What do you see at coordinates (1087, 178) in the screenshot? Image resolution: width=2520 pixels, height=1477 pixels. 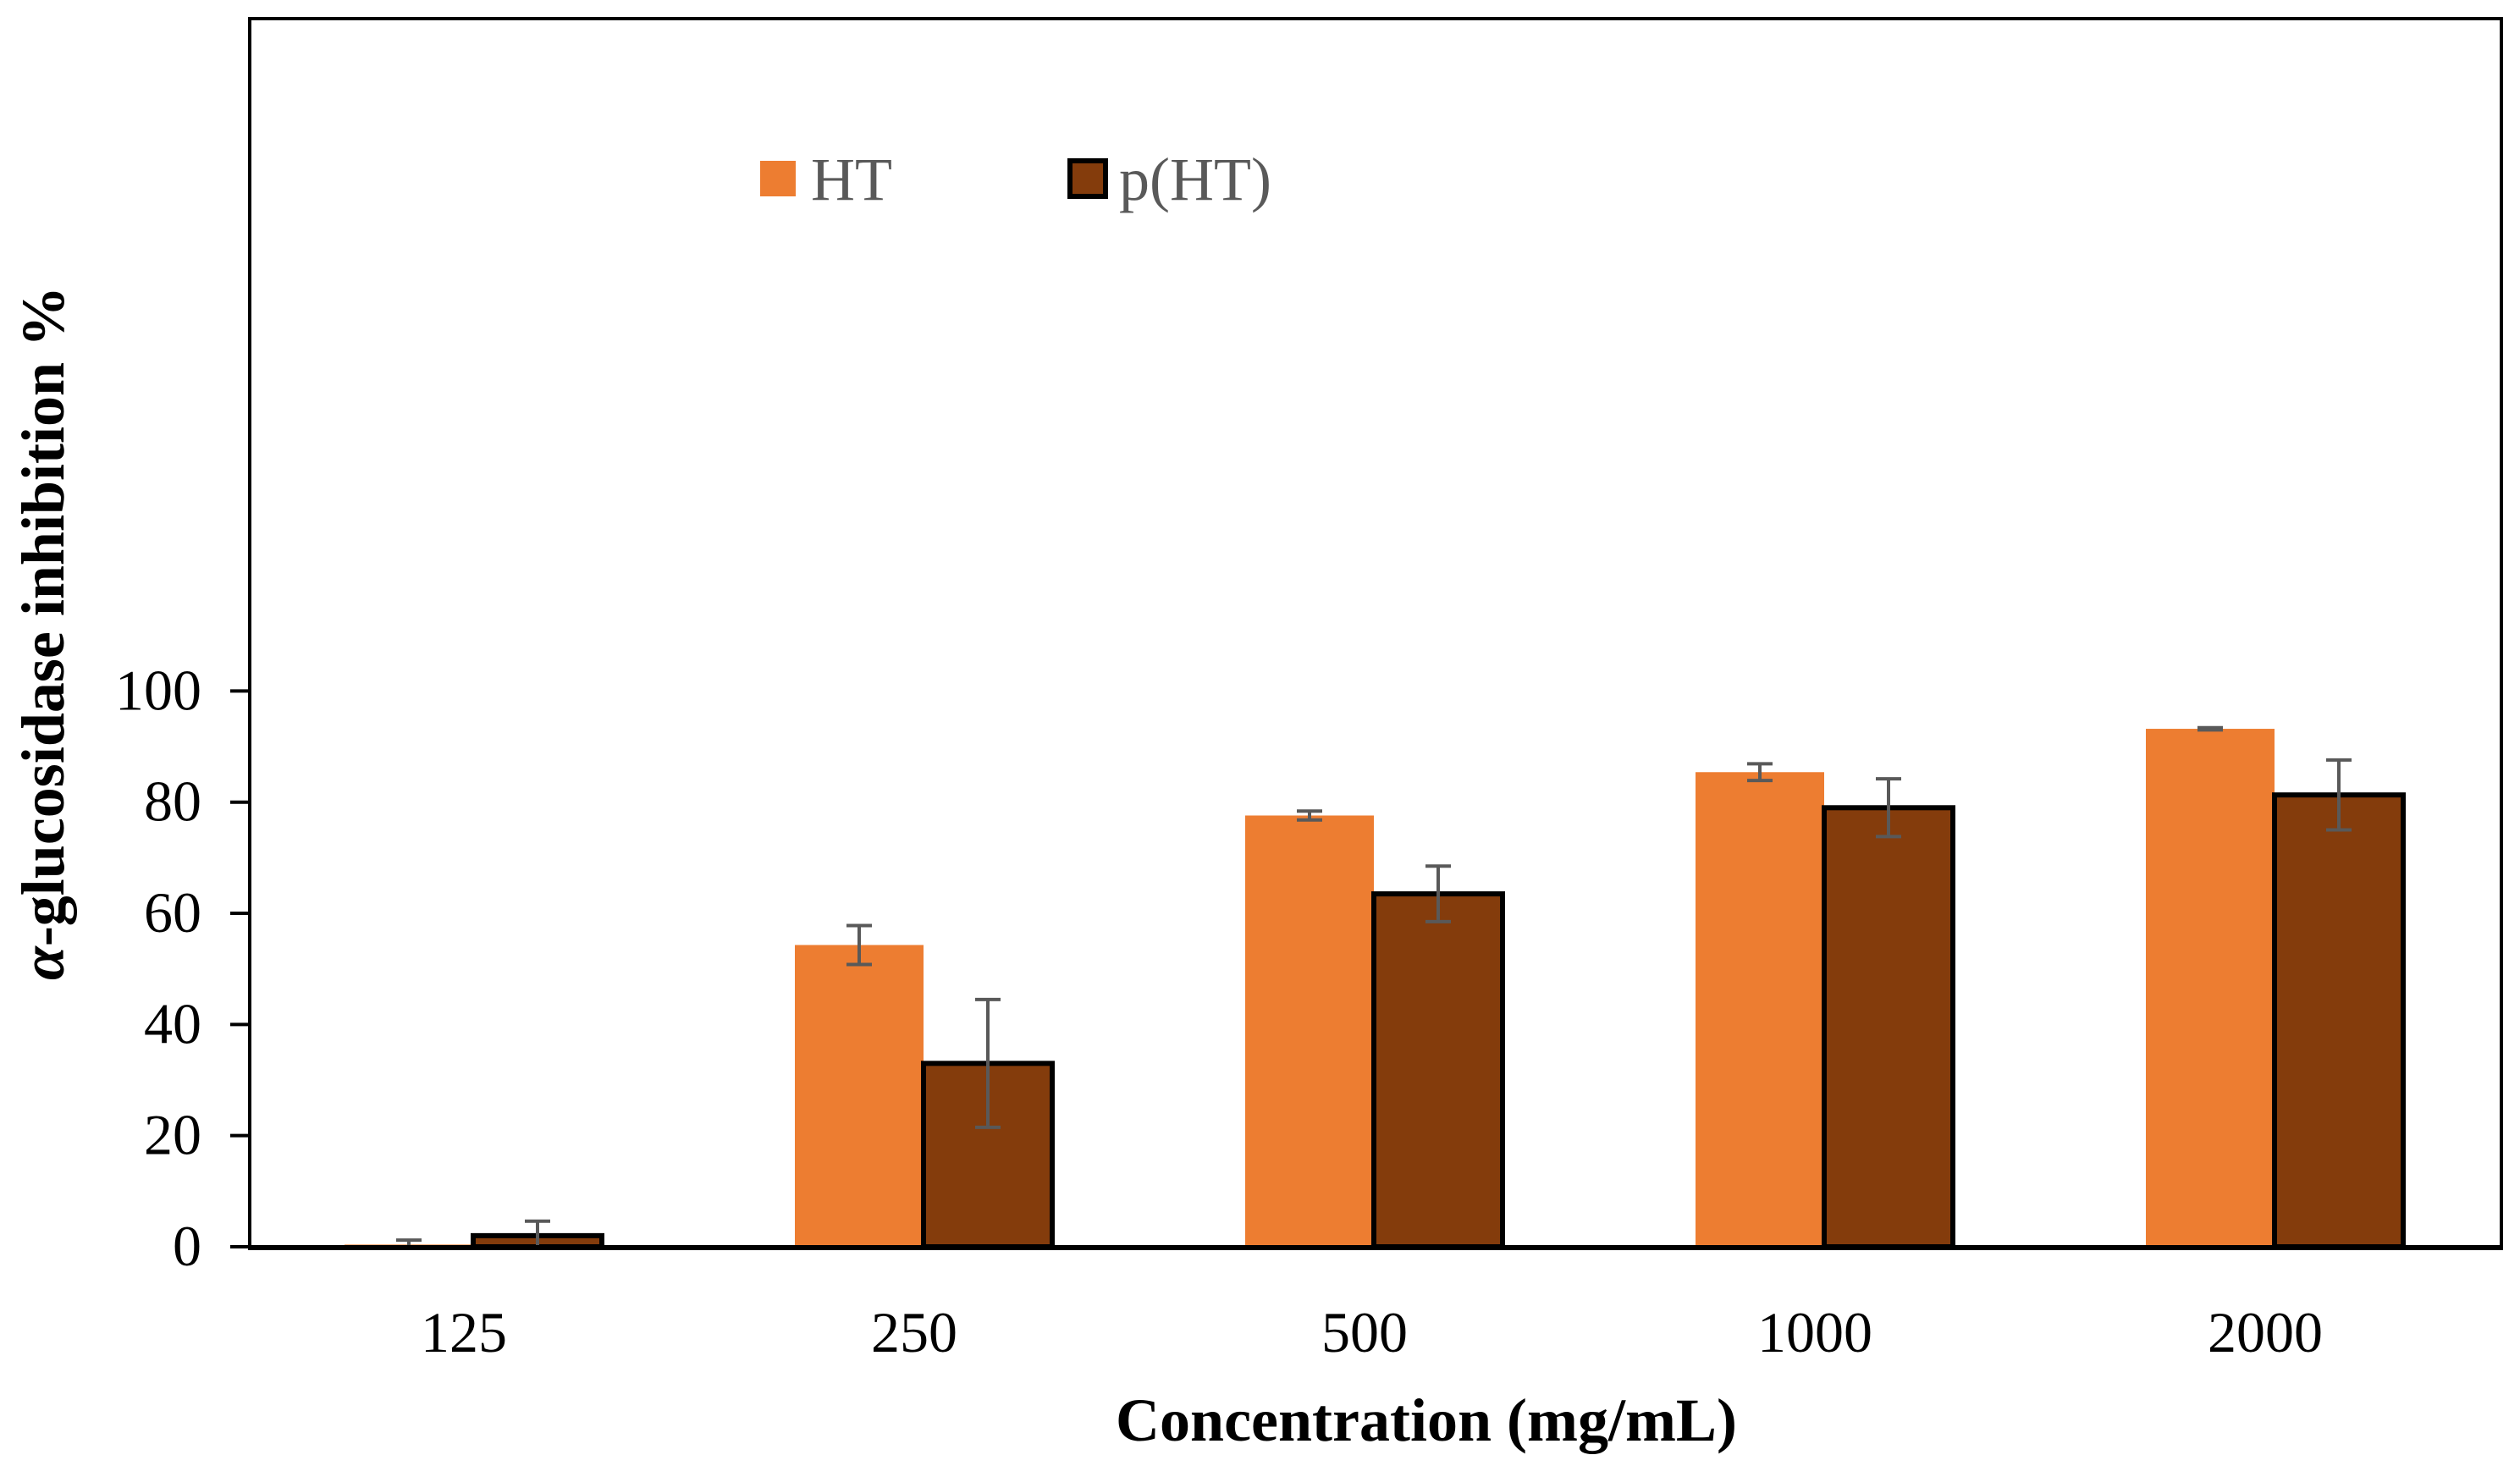 I see `legend-swatch-pht` at bounding box center [1087, 178].